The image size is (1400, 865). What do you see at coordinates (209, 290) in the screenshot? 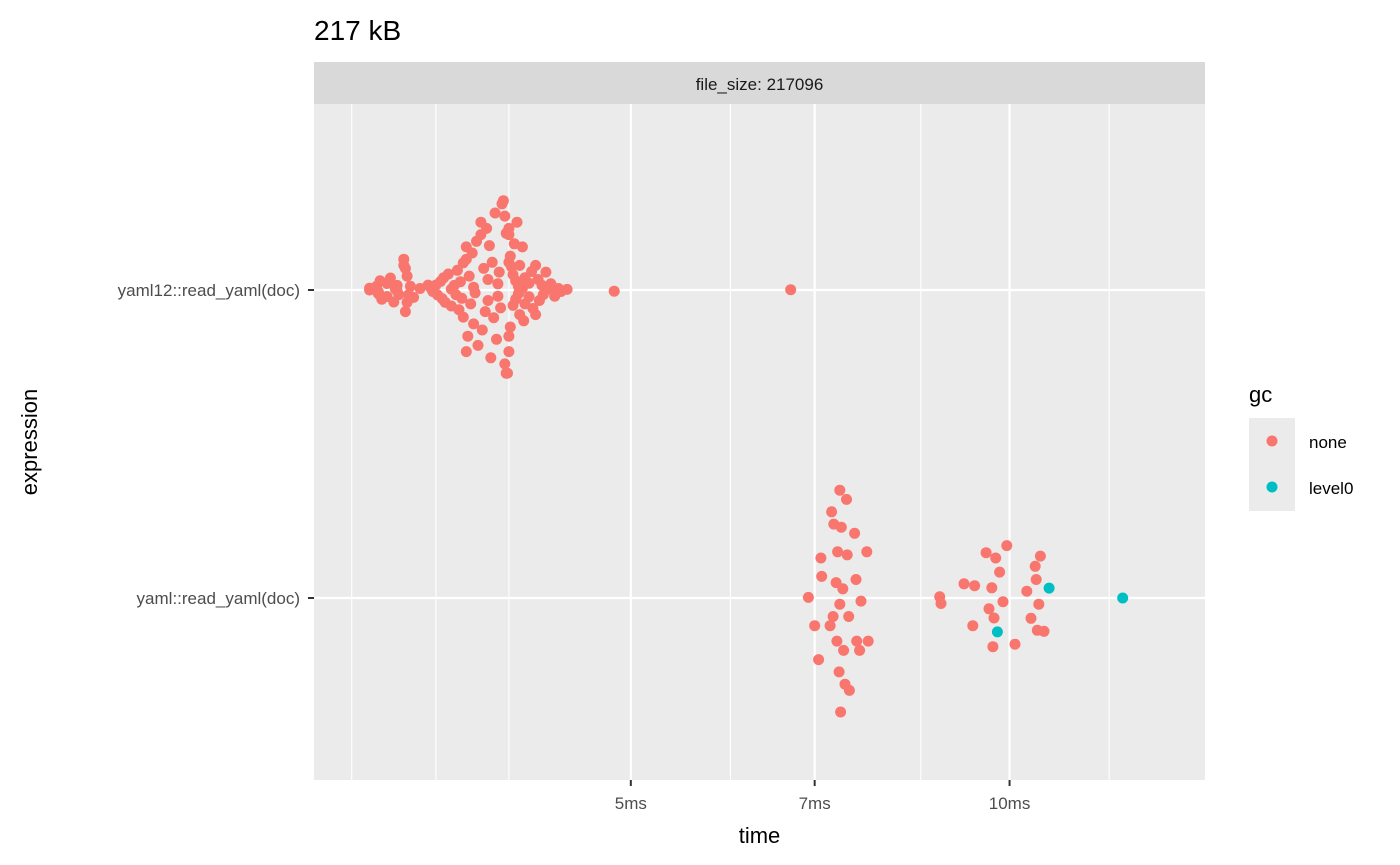
I see `y-tick-label: yaml12::read_yaml(doc)` at bounding box center [209, 290].